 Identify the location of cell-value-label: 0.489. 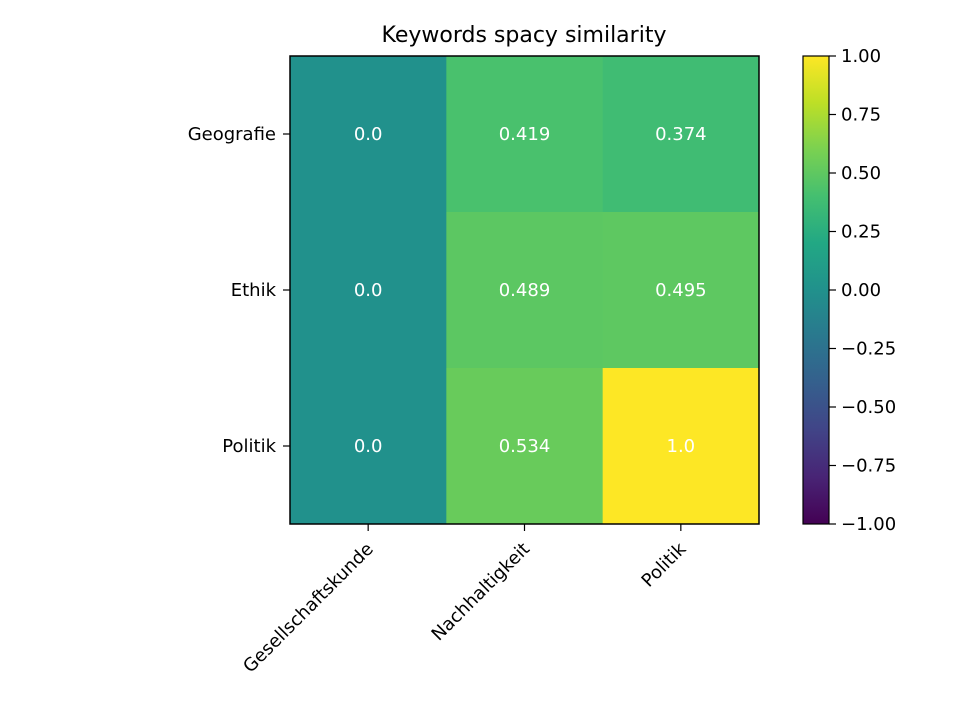
(525, 290).